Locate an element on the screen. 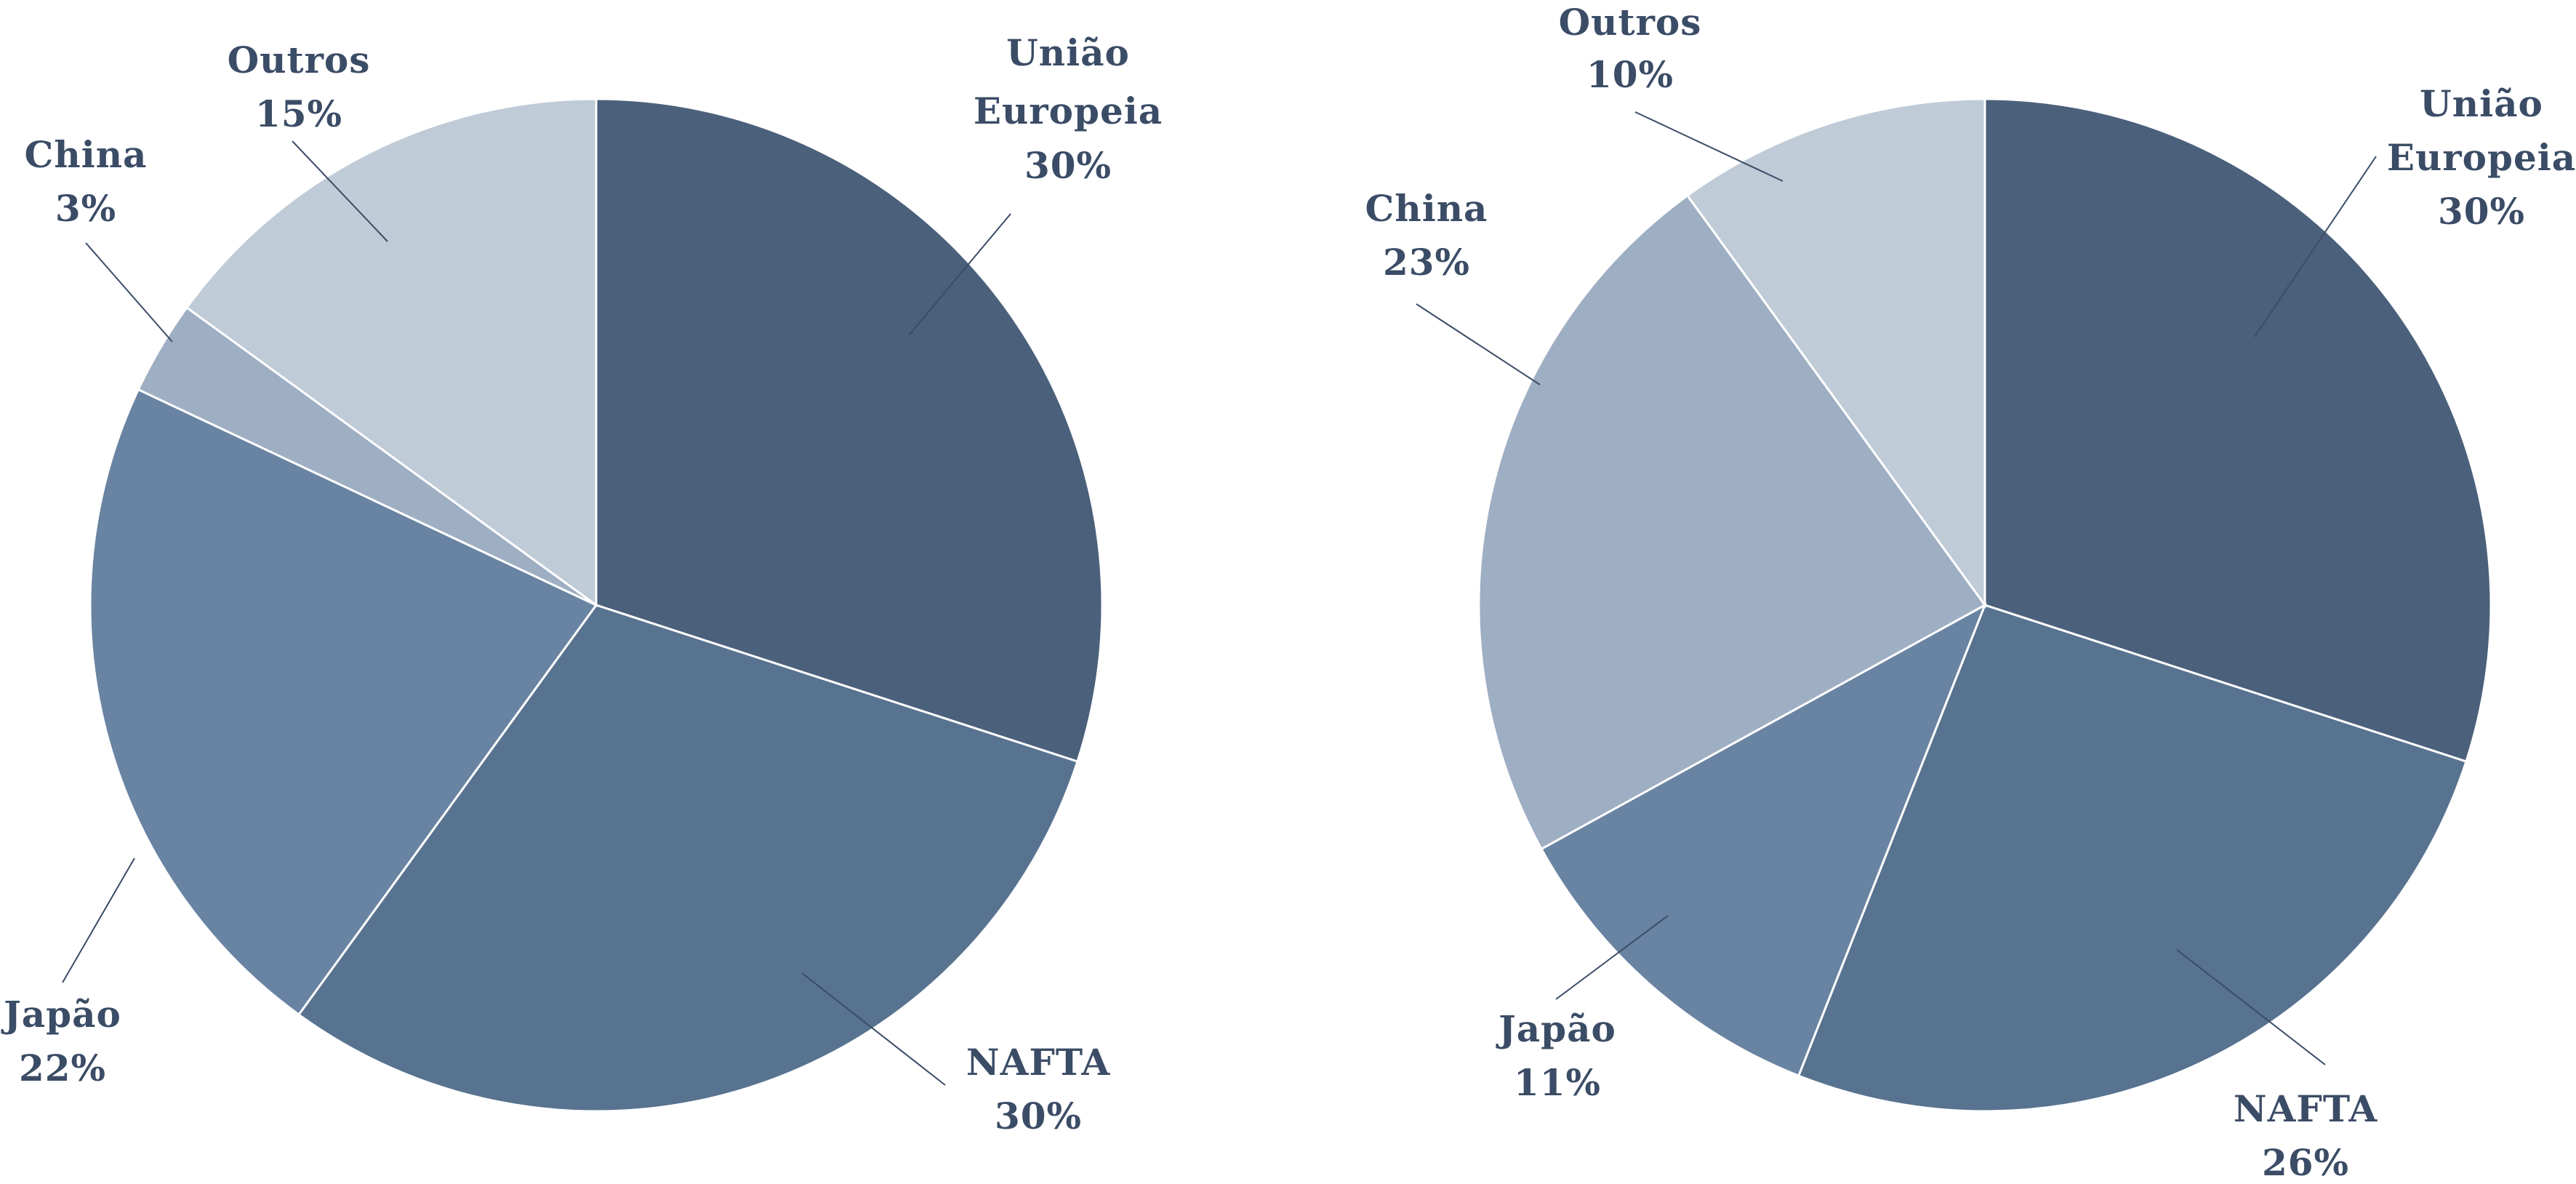 The image size is (2576, 1184). pie1-value-label-uniao-europeia: 30% is located at coordinates (1068, 165).